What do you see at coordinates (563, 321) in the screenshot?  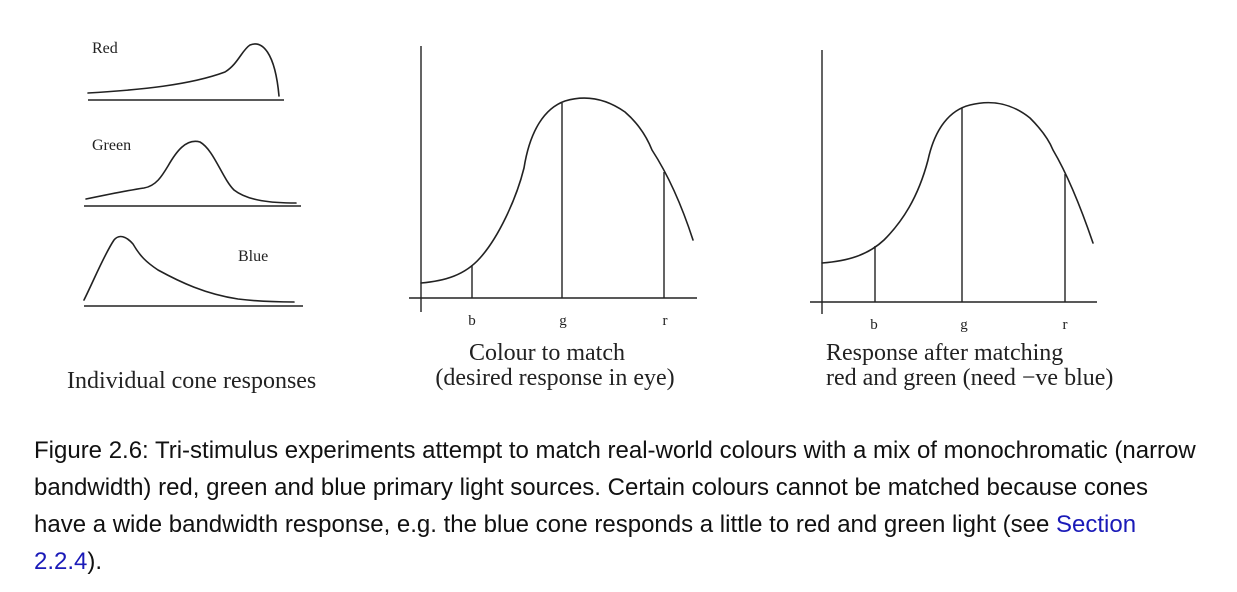 I see `middle-tick-g: g` at bounding box center [563, 321].